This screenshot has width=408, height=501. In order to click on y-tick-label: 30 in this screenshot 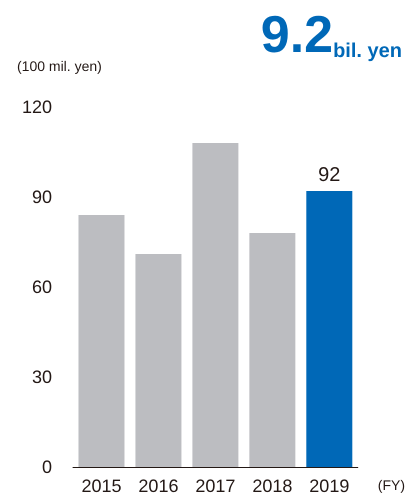, I will do `click(42, 377)`.